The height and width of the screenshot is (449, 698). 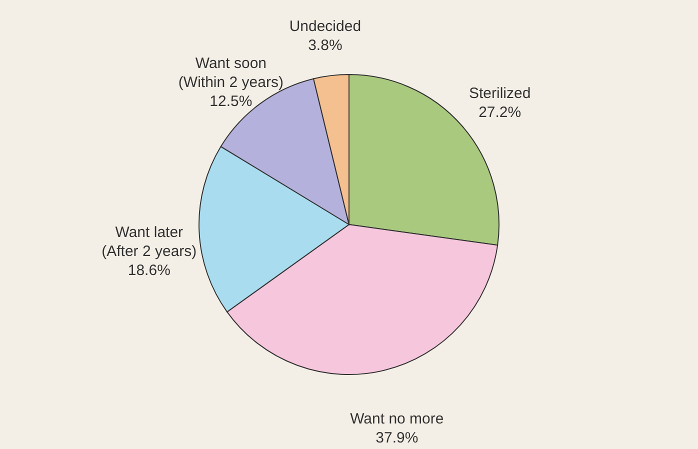 I want to click on data-label: 18.6%, so click(x=149, y=271).